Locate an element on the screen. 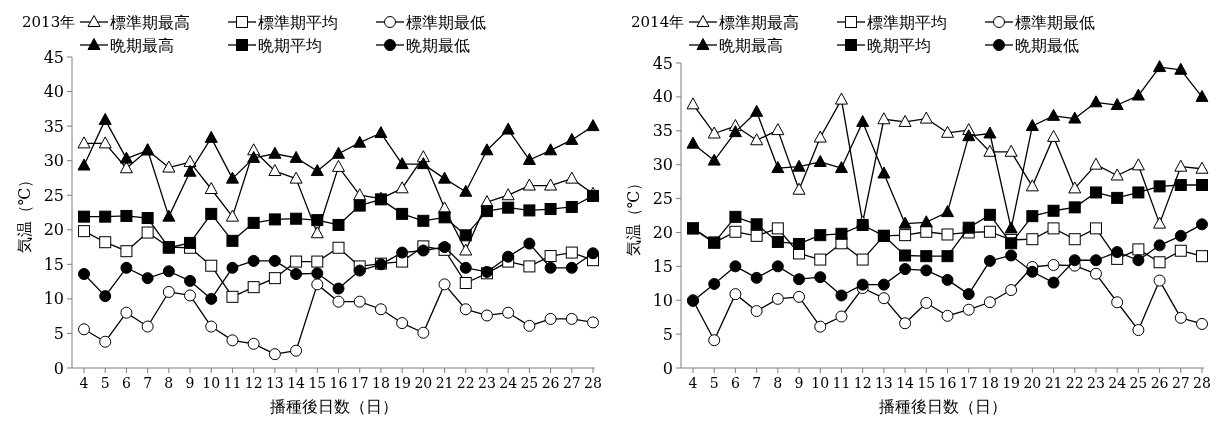  chart-title: 2013年 is located at coordinates (49, 22).